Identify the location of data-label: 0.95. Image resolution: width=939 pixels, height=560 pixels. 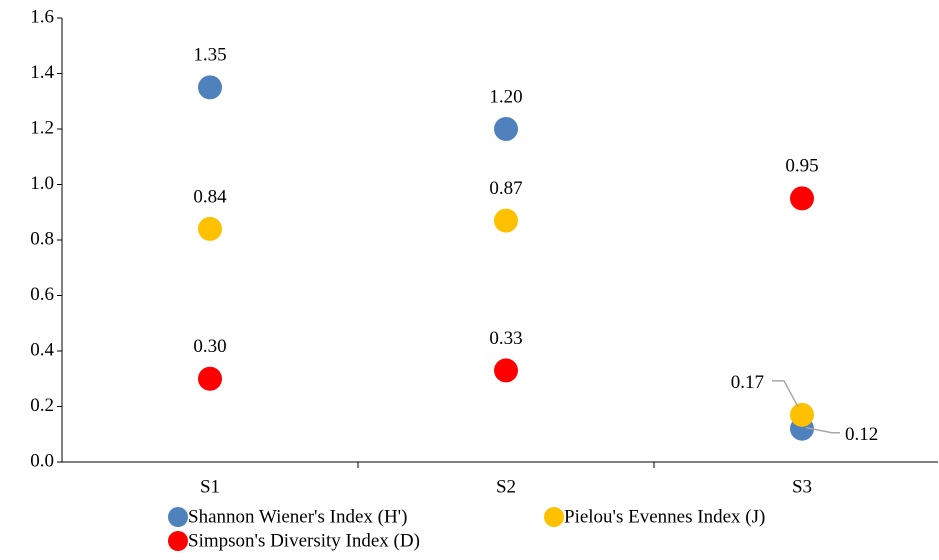
(801, 166).